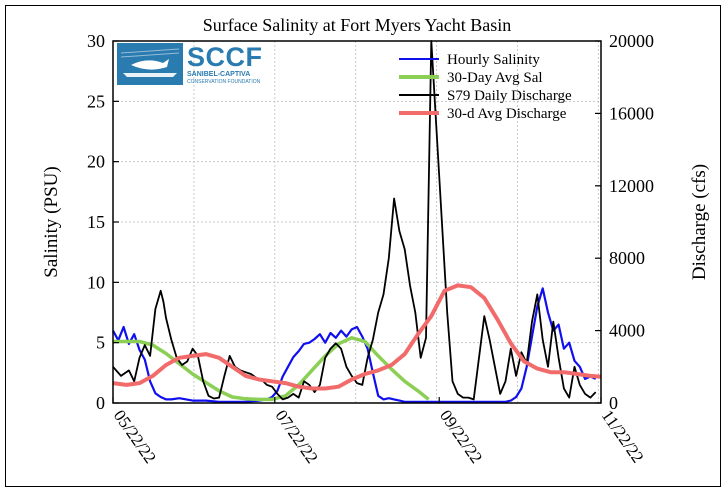 This screenshot has height=494, width=728. Describe the element at coordinates (150, 64) in the screenshot. I see `sccf-logo-mark` at that location.